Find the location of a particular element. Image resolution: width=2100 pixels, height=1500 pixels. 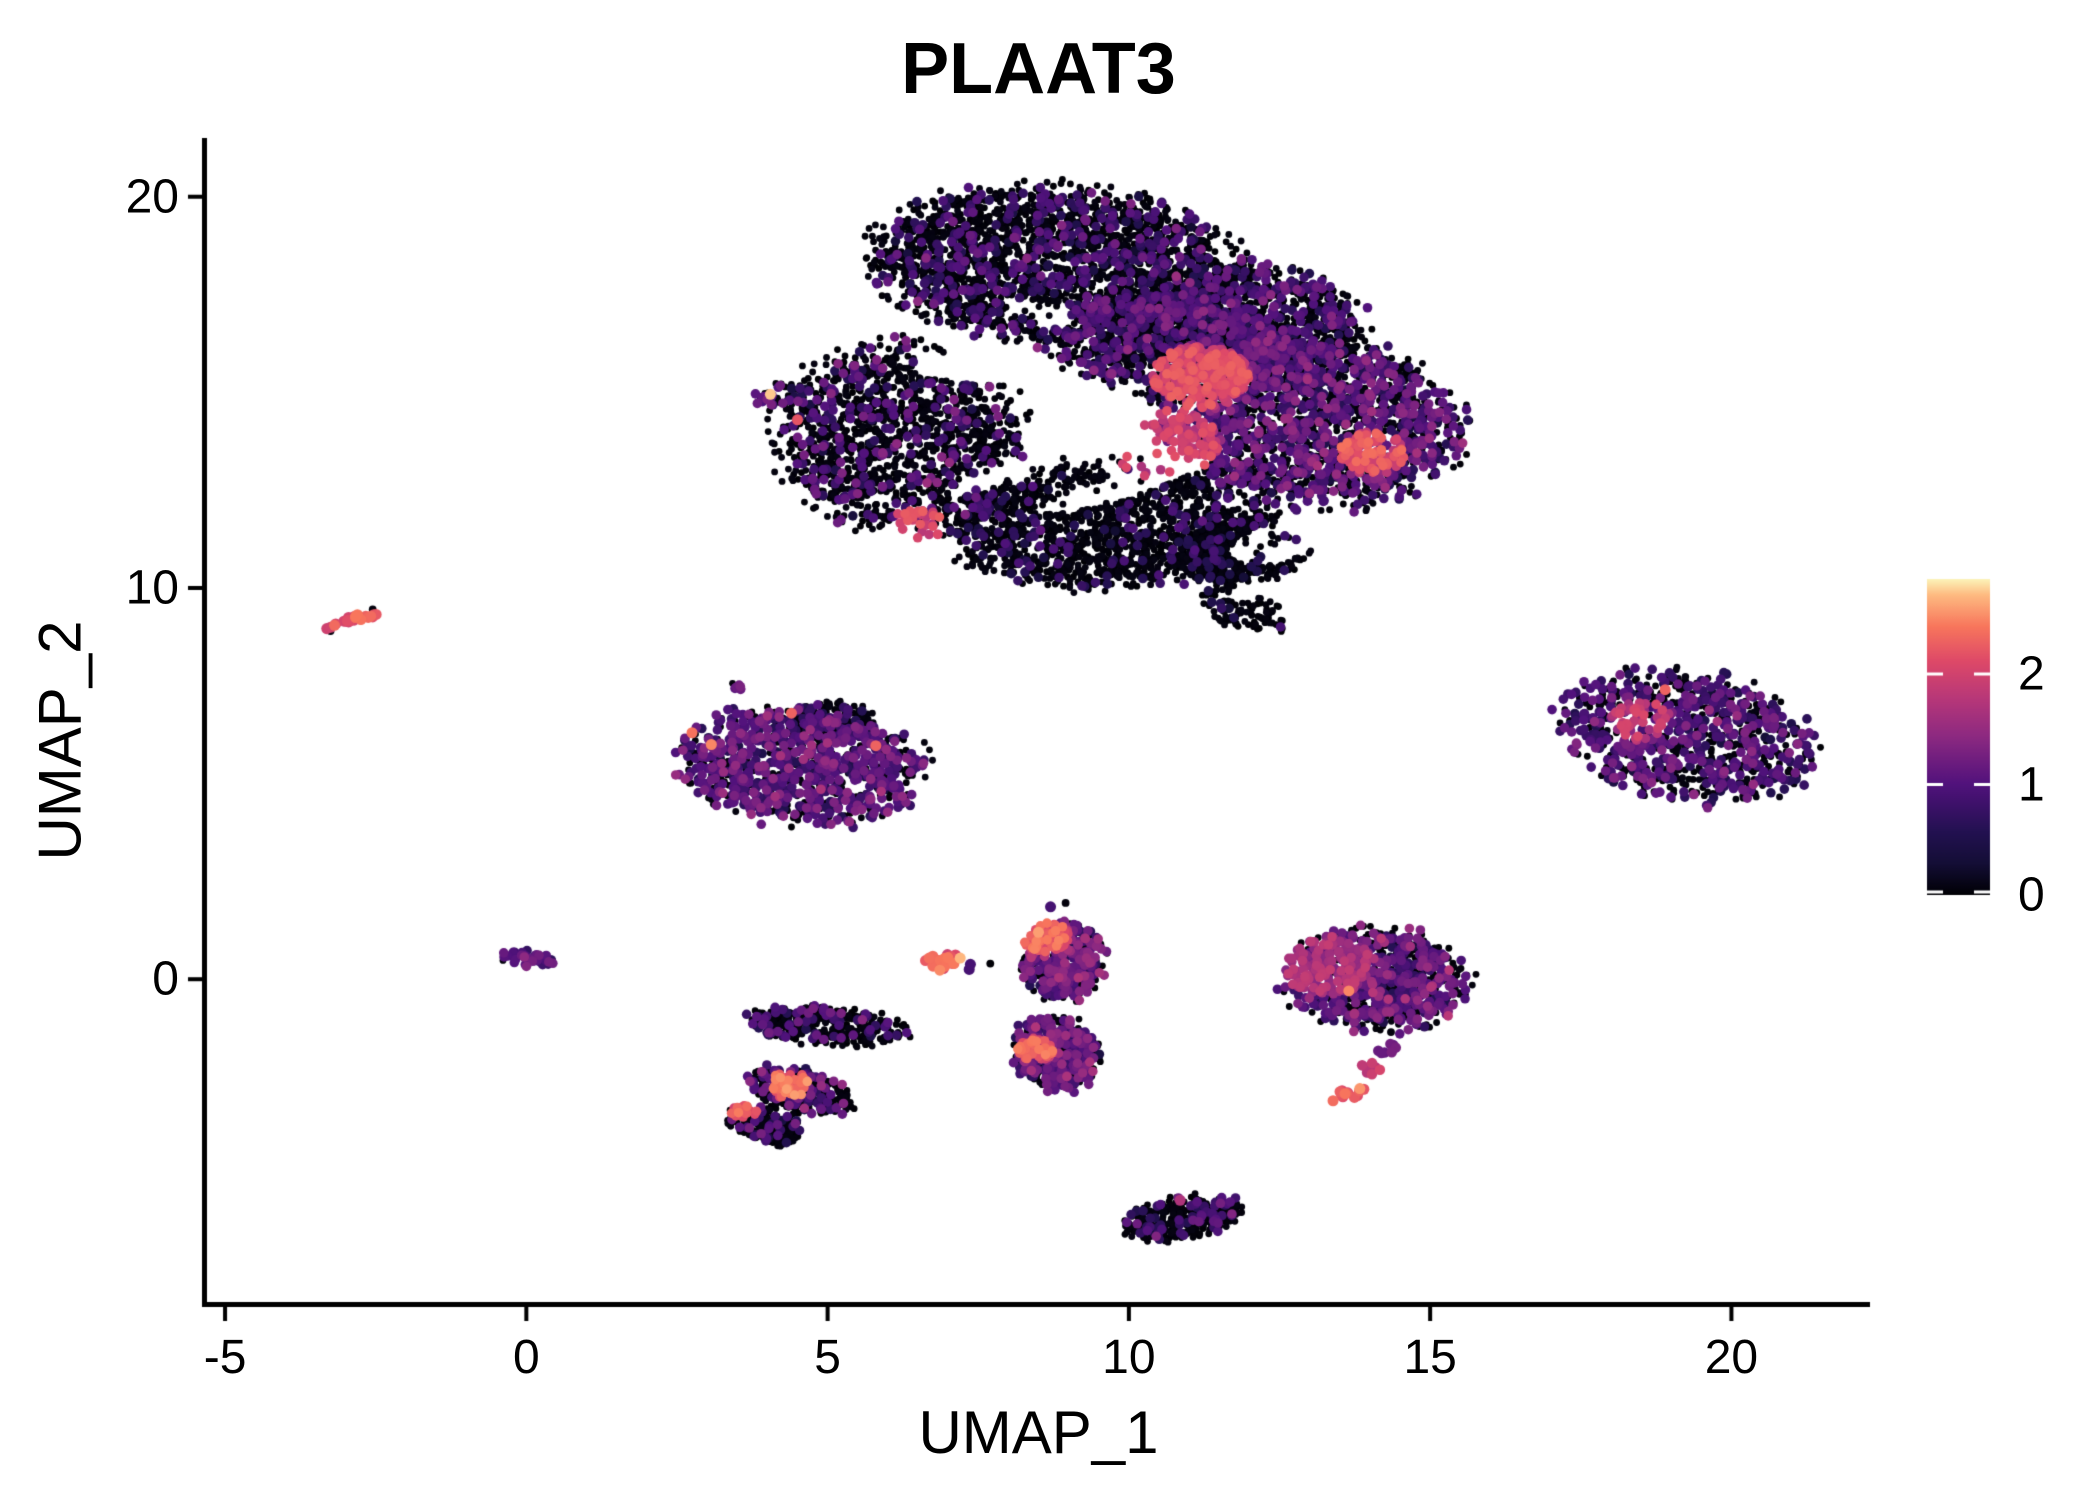

plot-title: PLAAT3 is located at coordinates (1038, 69).